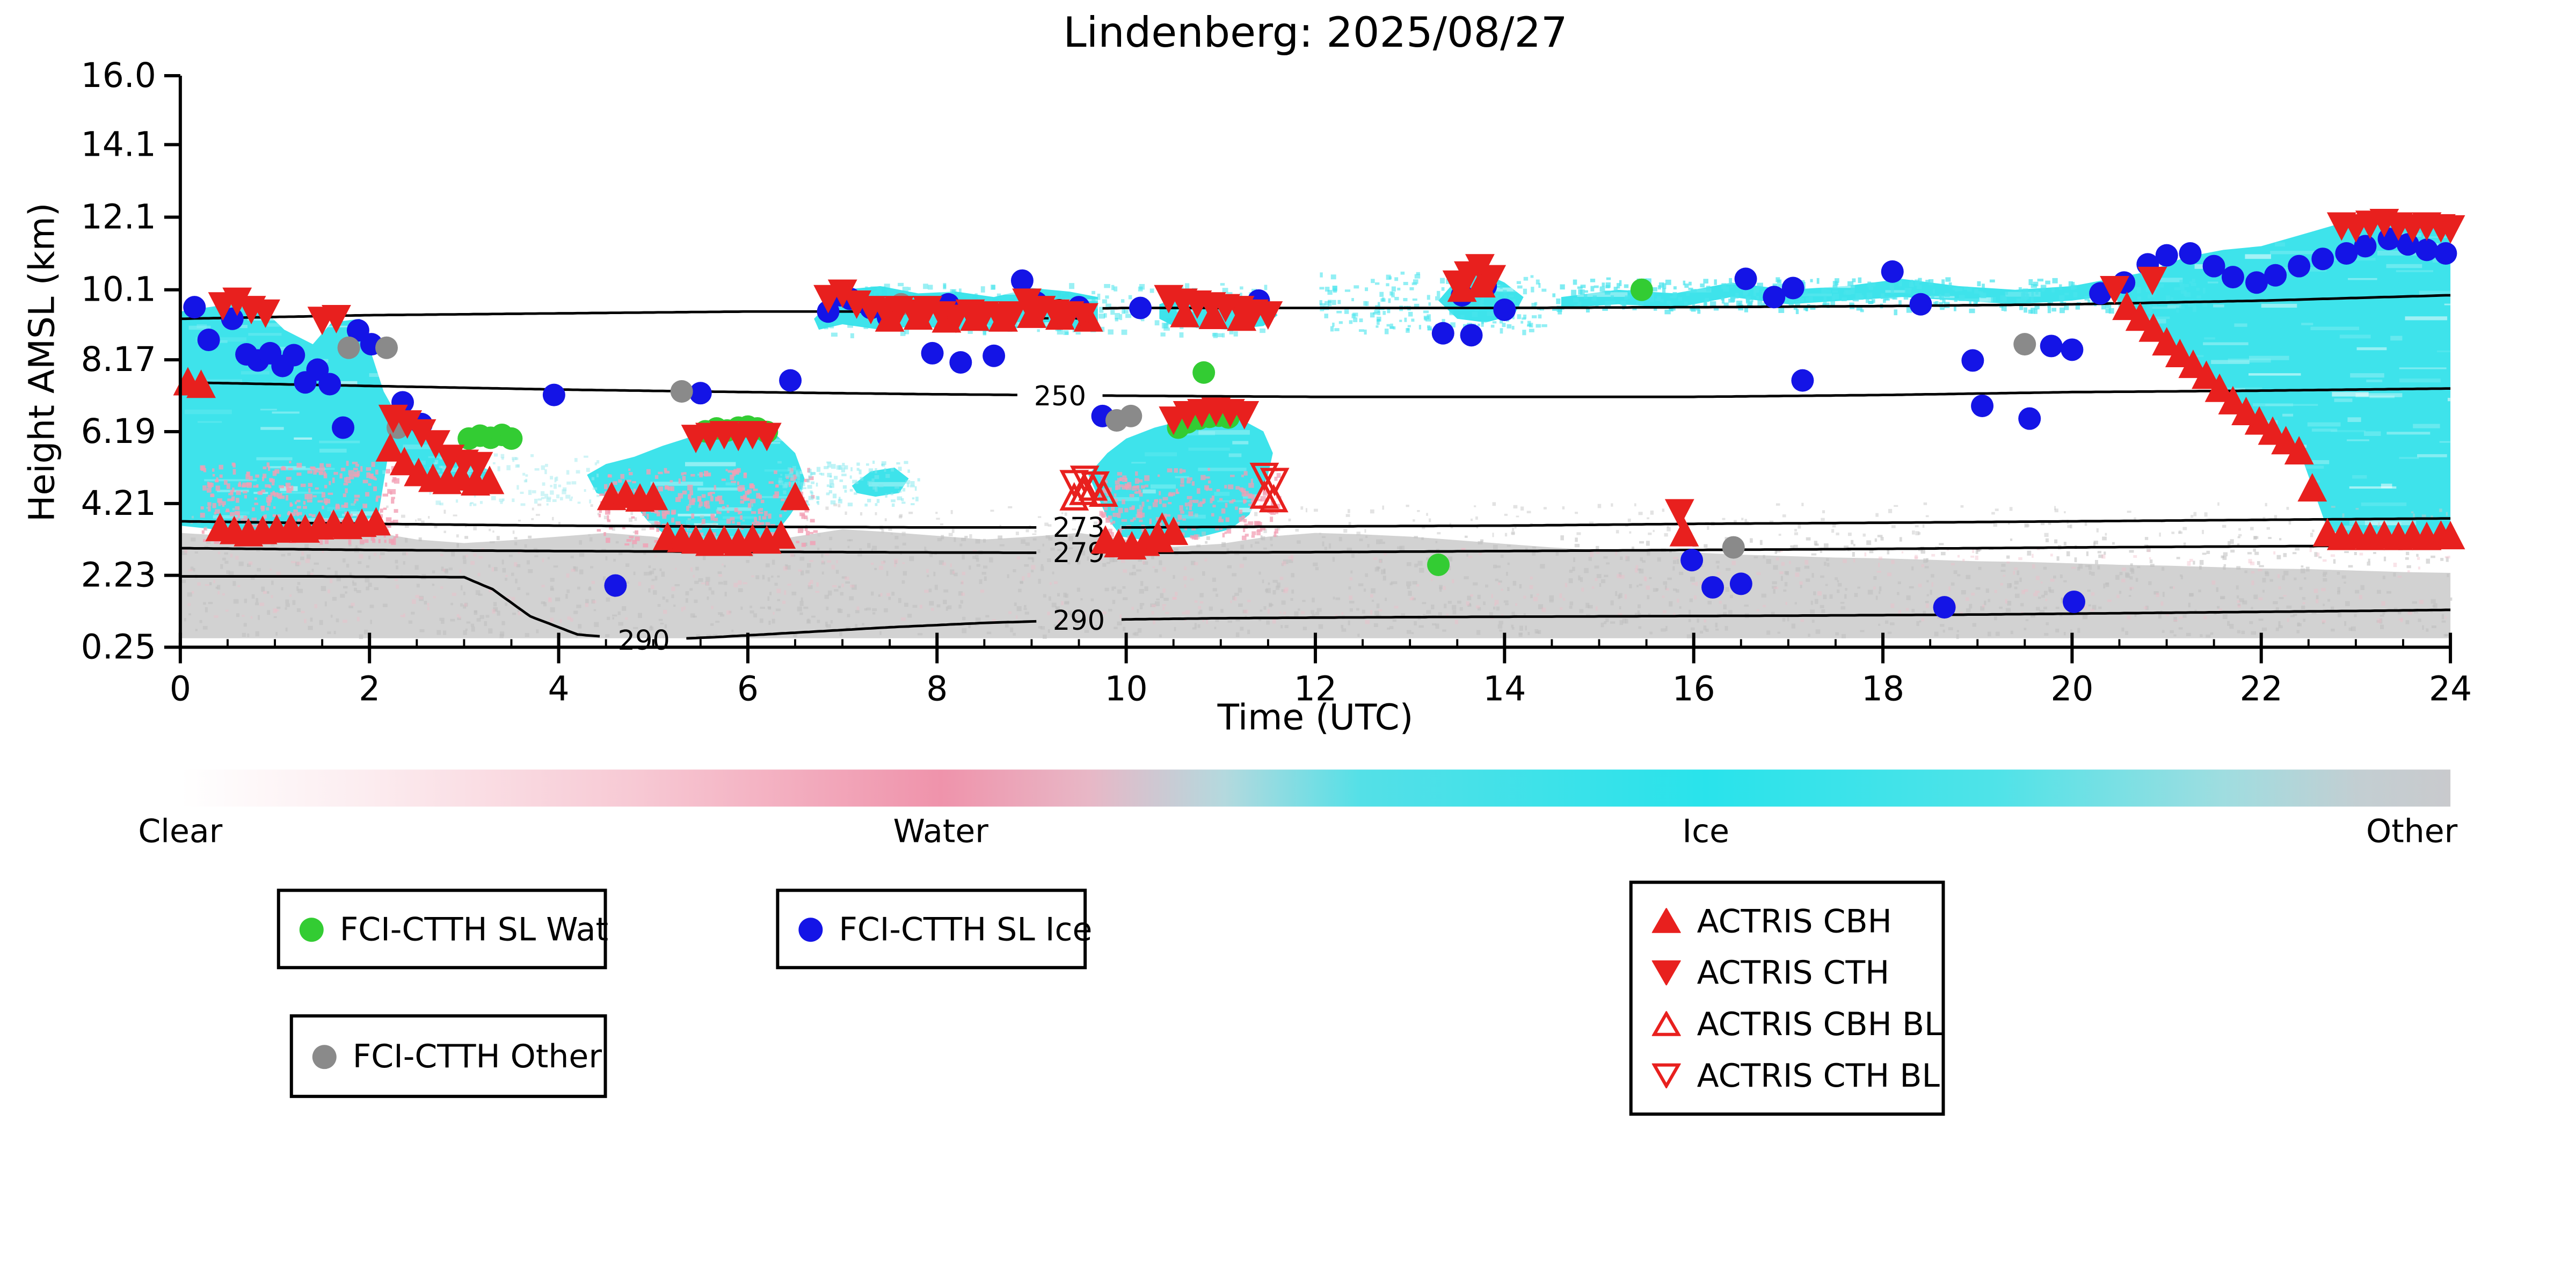 Image resolution: width=2576 pixels, height=1288 pixels. Describe the element at coordinates (180, 688) in the screenshot. I see `svg-text: 0` at that location.